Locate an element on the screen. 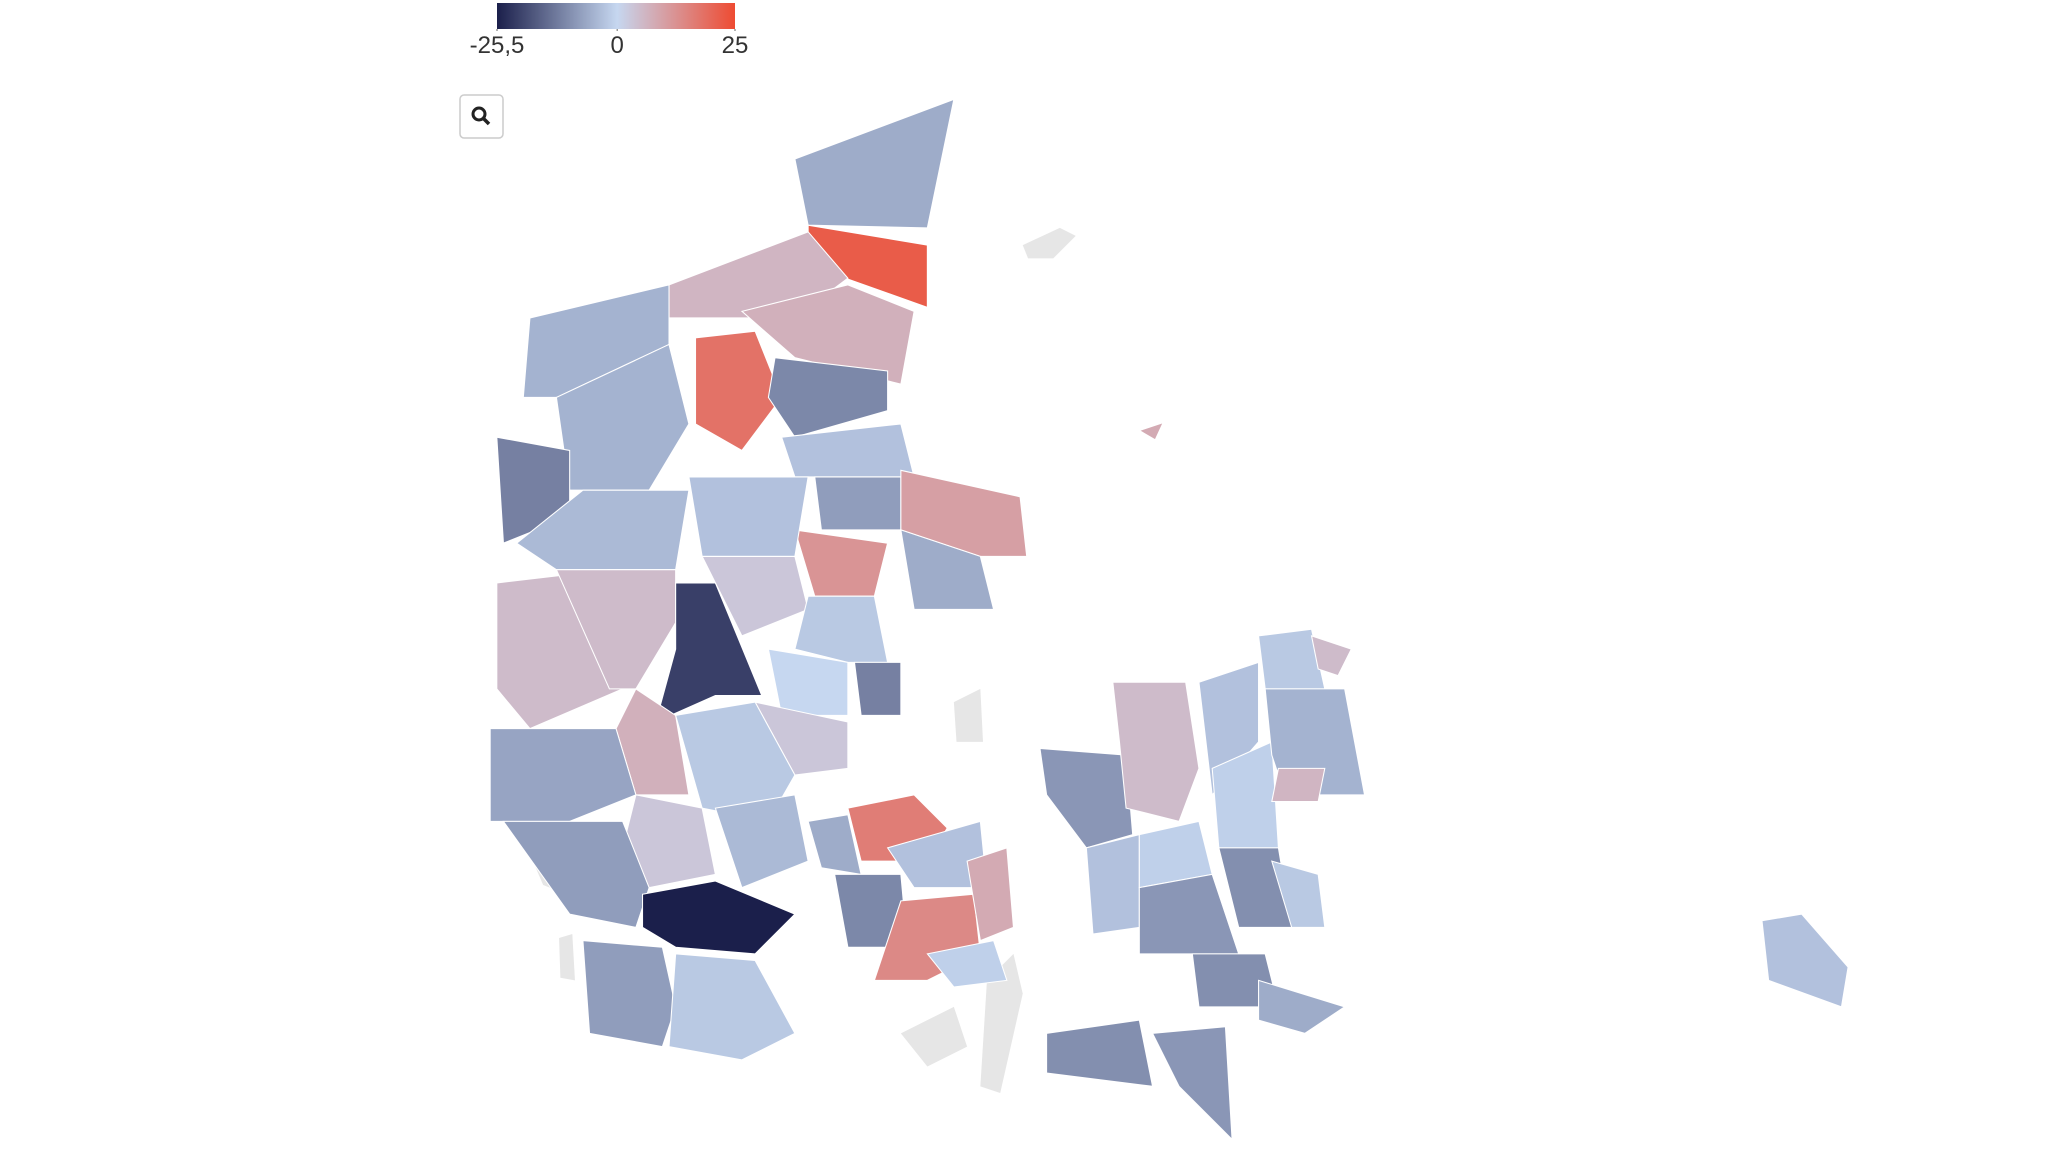 The width and height of the screenshot is (2048, 1149). zoom-button-box is located at coordinates (481, 116).